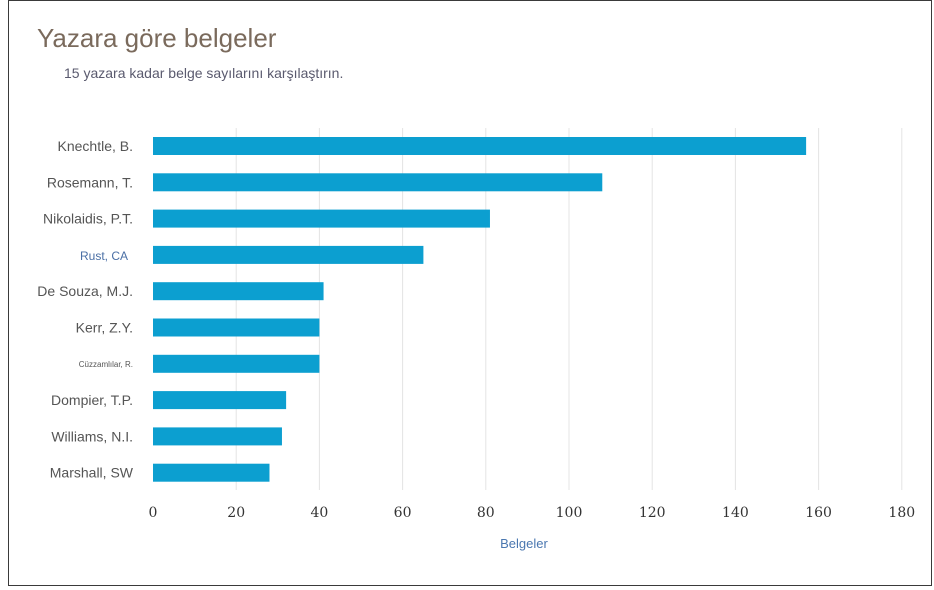 The width and height of the screenshot is (934, 590). What do you see at coordinates (88, 219) in the screenshot?
I see `category-label: Nikolaidis, P.T.` at bounding box center [88, 219].